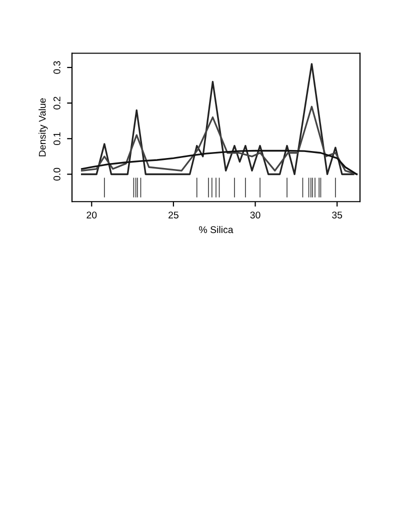  I want to click on x-tick-label: 35, so click(337, 215).